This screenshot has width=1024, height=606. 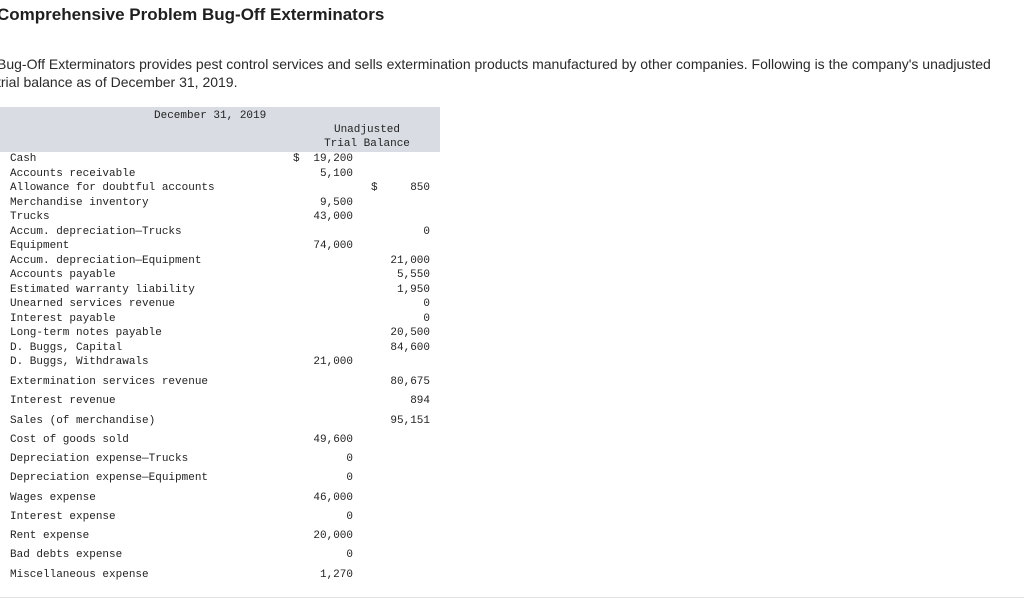 I want to click on debit-amount: 74,000, so click(x=333, y=246).